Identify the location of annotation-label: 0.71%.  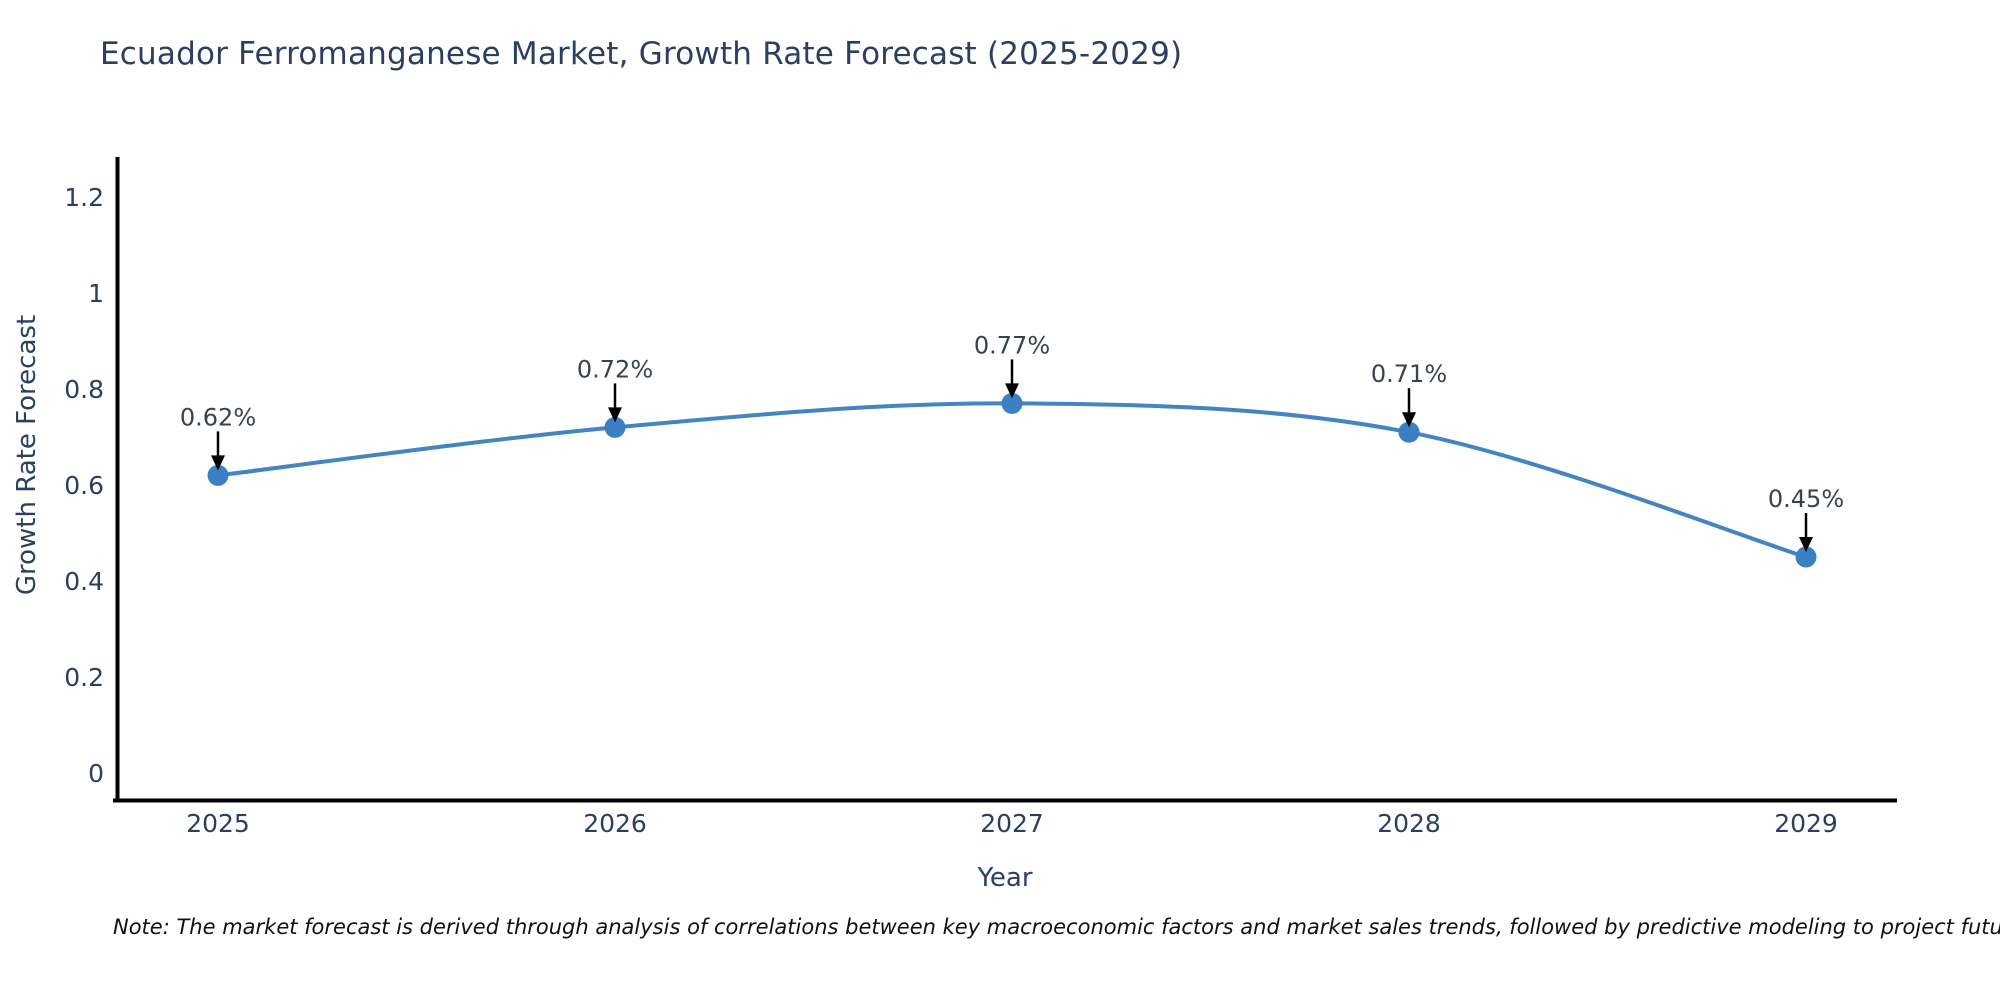
(1409, 374).